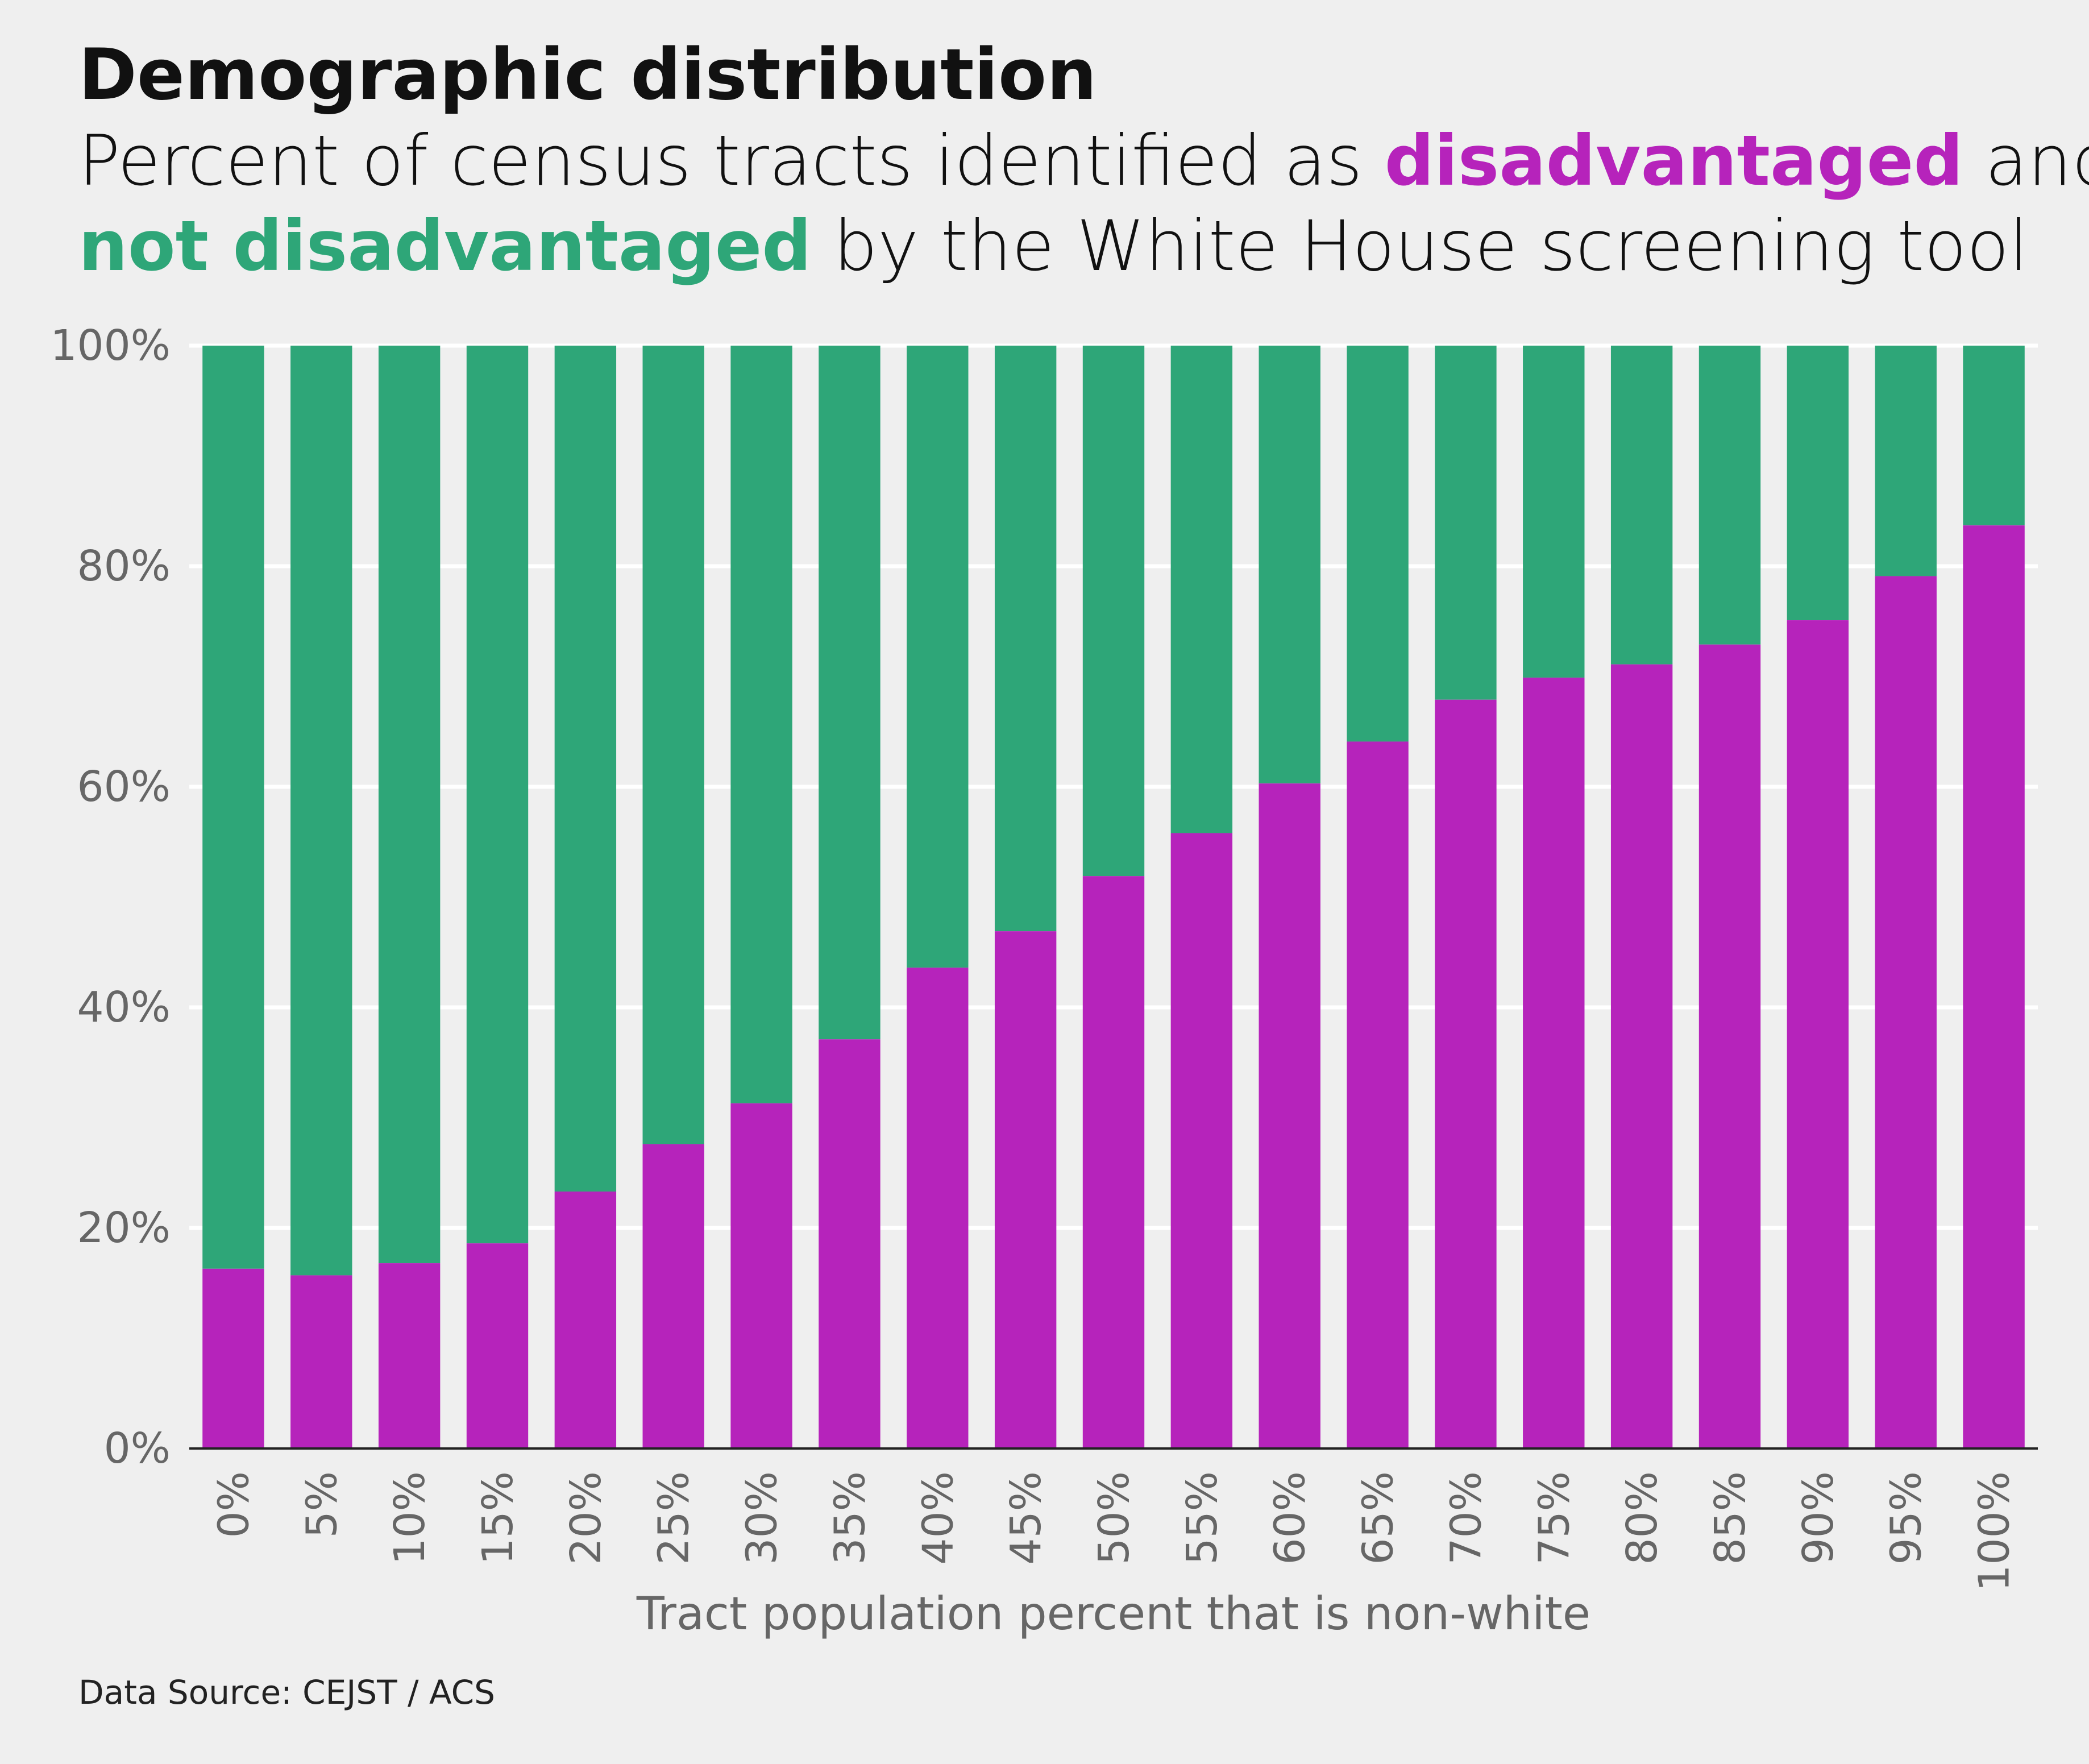  Describe the element at coordinates (937, 1517) in the screenshot. I see `x-tick-label: 40%` at that location.